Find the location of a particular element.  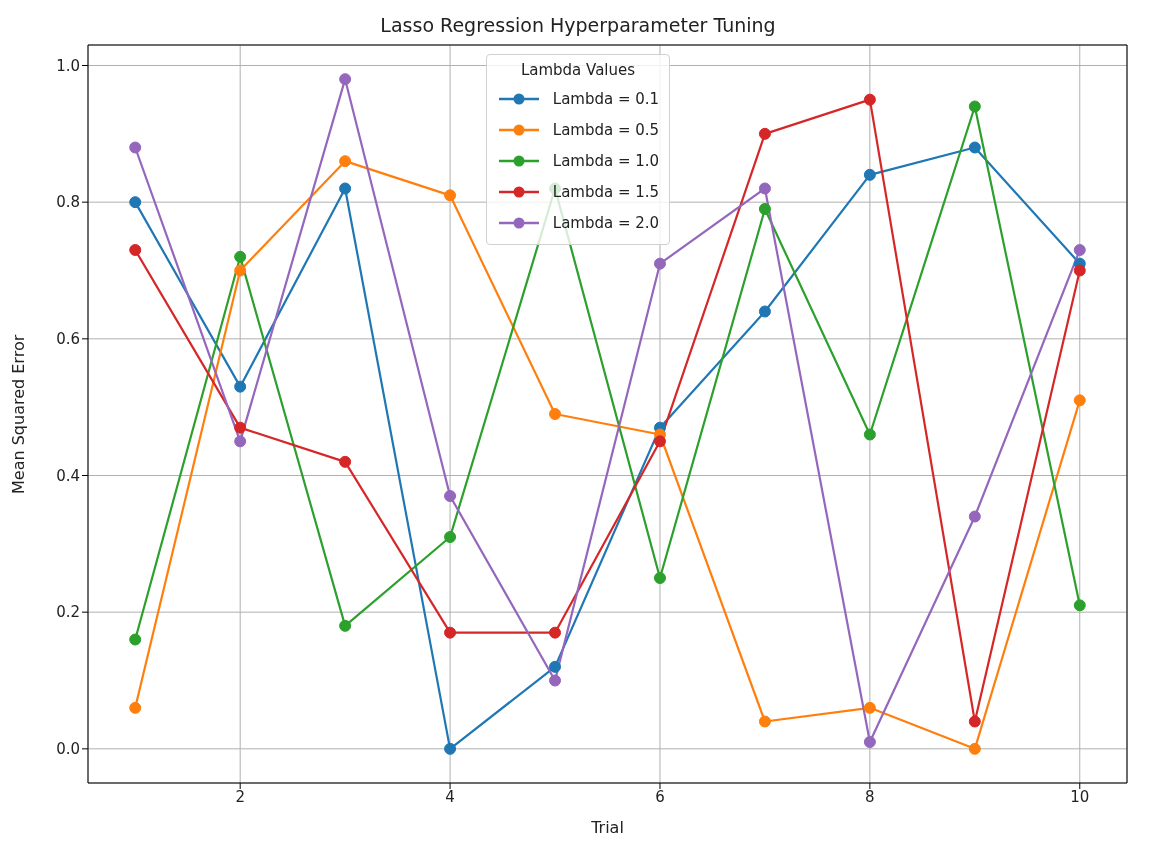

legend-label: Lambda = 1.0 is located at coordinates (606, 160).